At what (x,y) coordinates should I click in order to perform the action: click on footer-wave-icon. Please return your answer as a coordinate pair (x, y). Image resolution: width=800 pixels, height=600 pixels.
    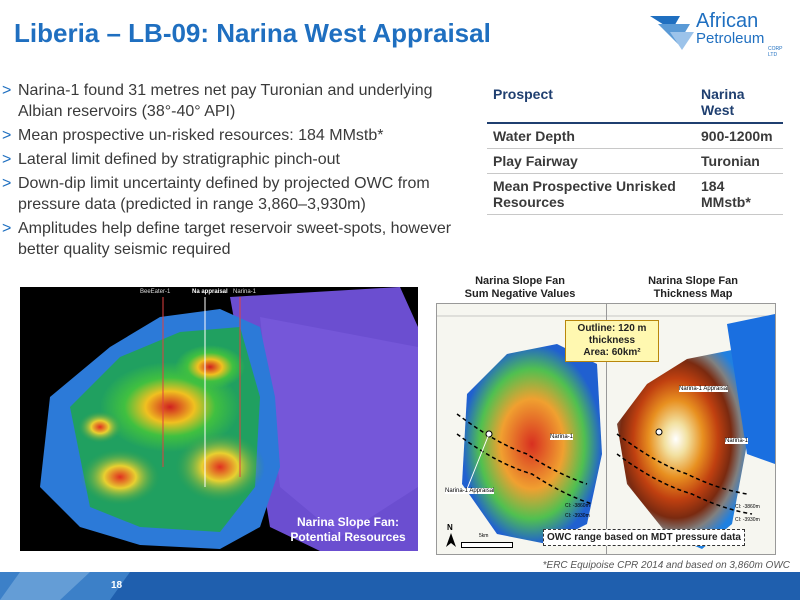
    Looking at the image, I should click on (65, 586).